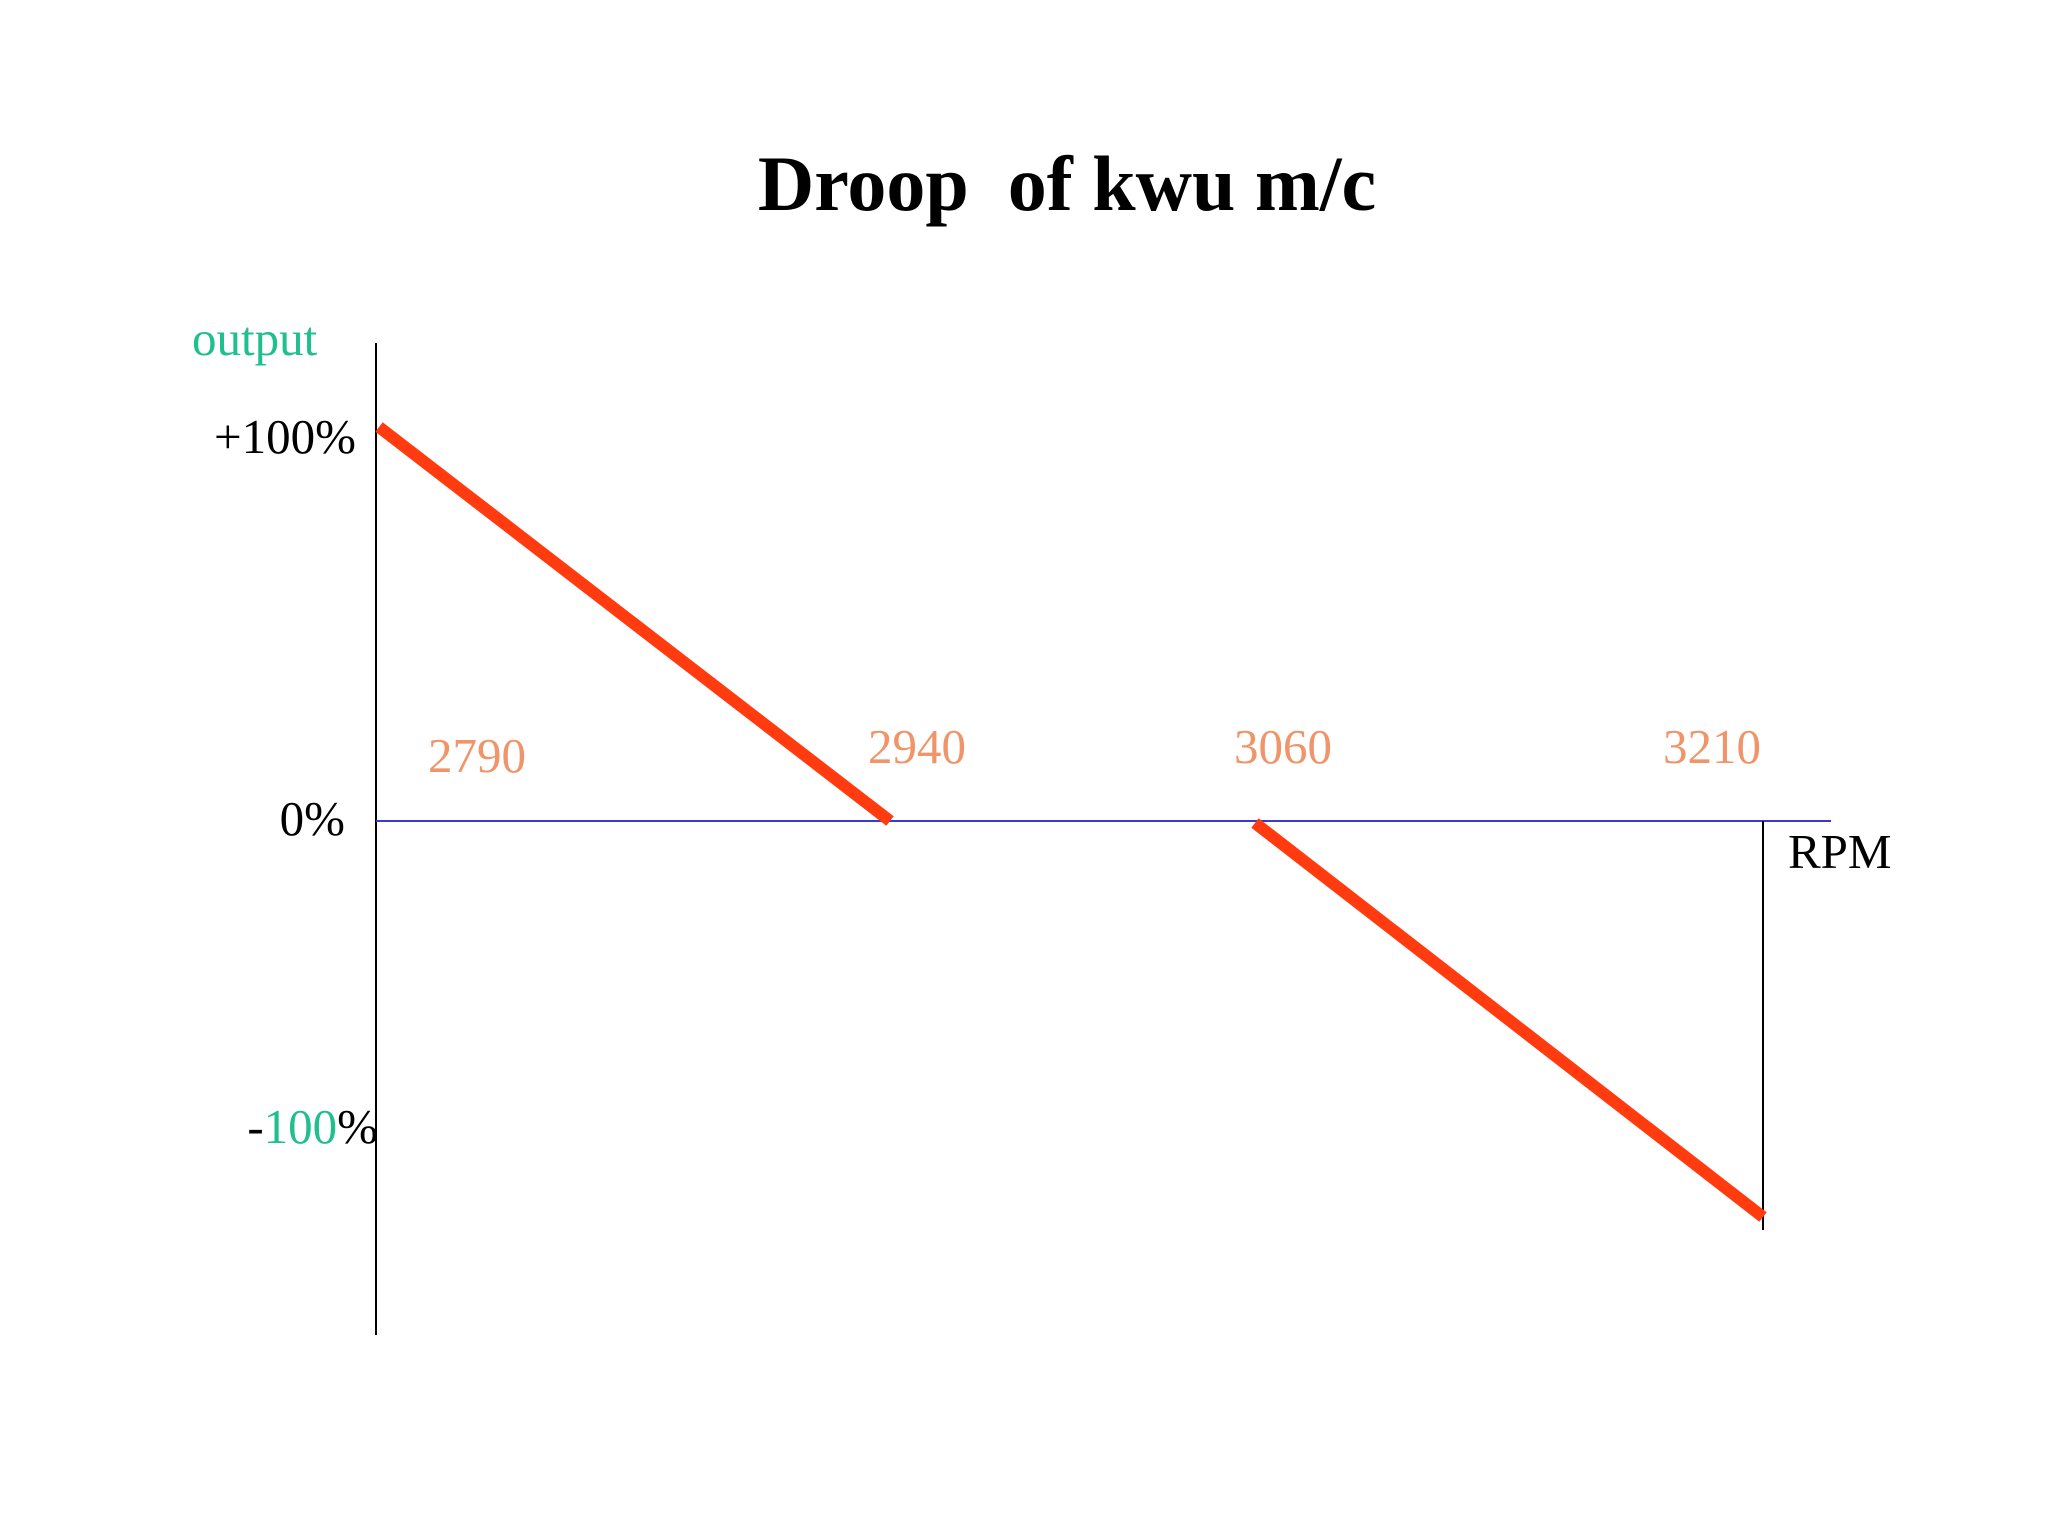 The height and width of the screenshot is (1536, 2048). What do you see at coordinates (1840, 851) in the screenshot?
I see `x-axis-label: RPM` at bounding box center [1840, 851].